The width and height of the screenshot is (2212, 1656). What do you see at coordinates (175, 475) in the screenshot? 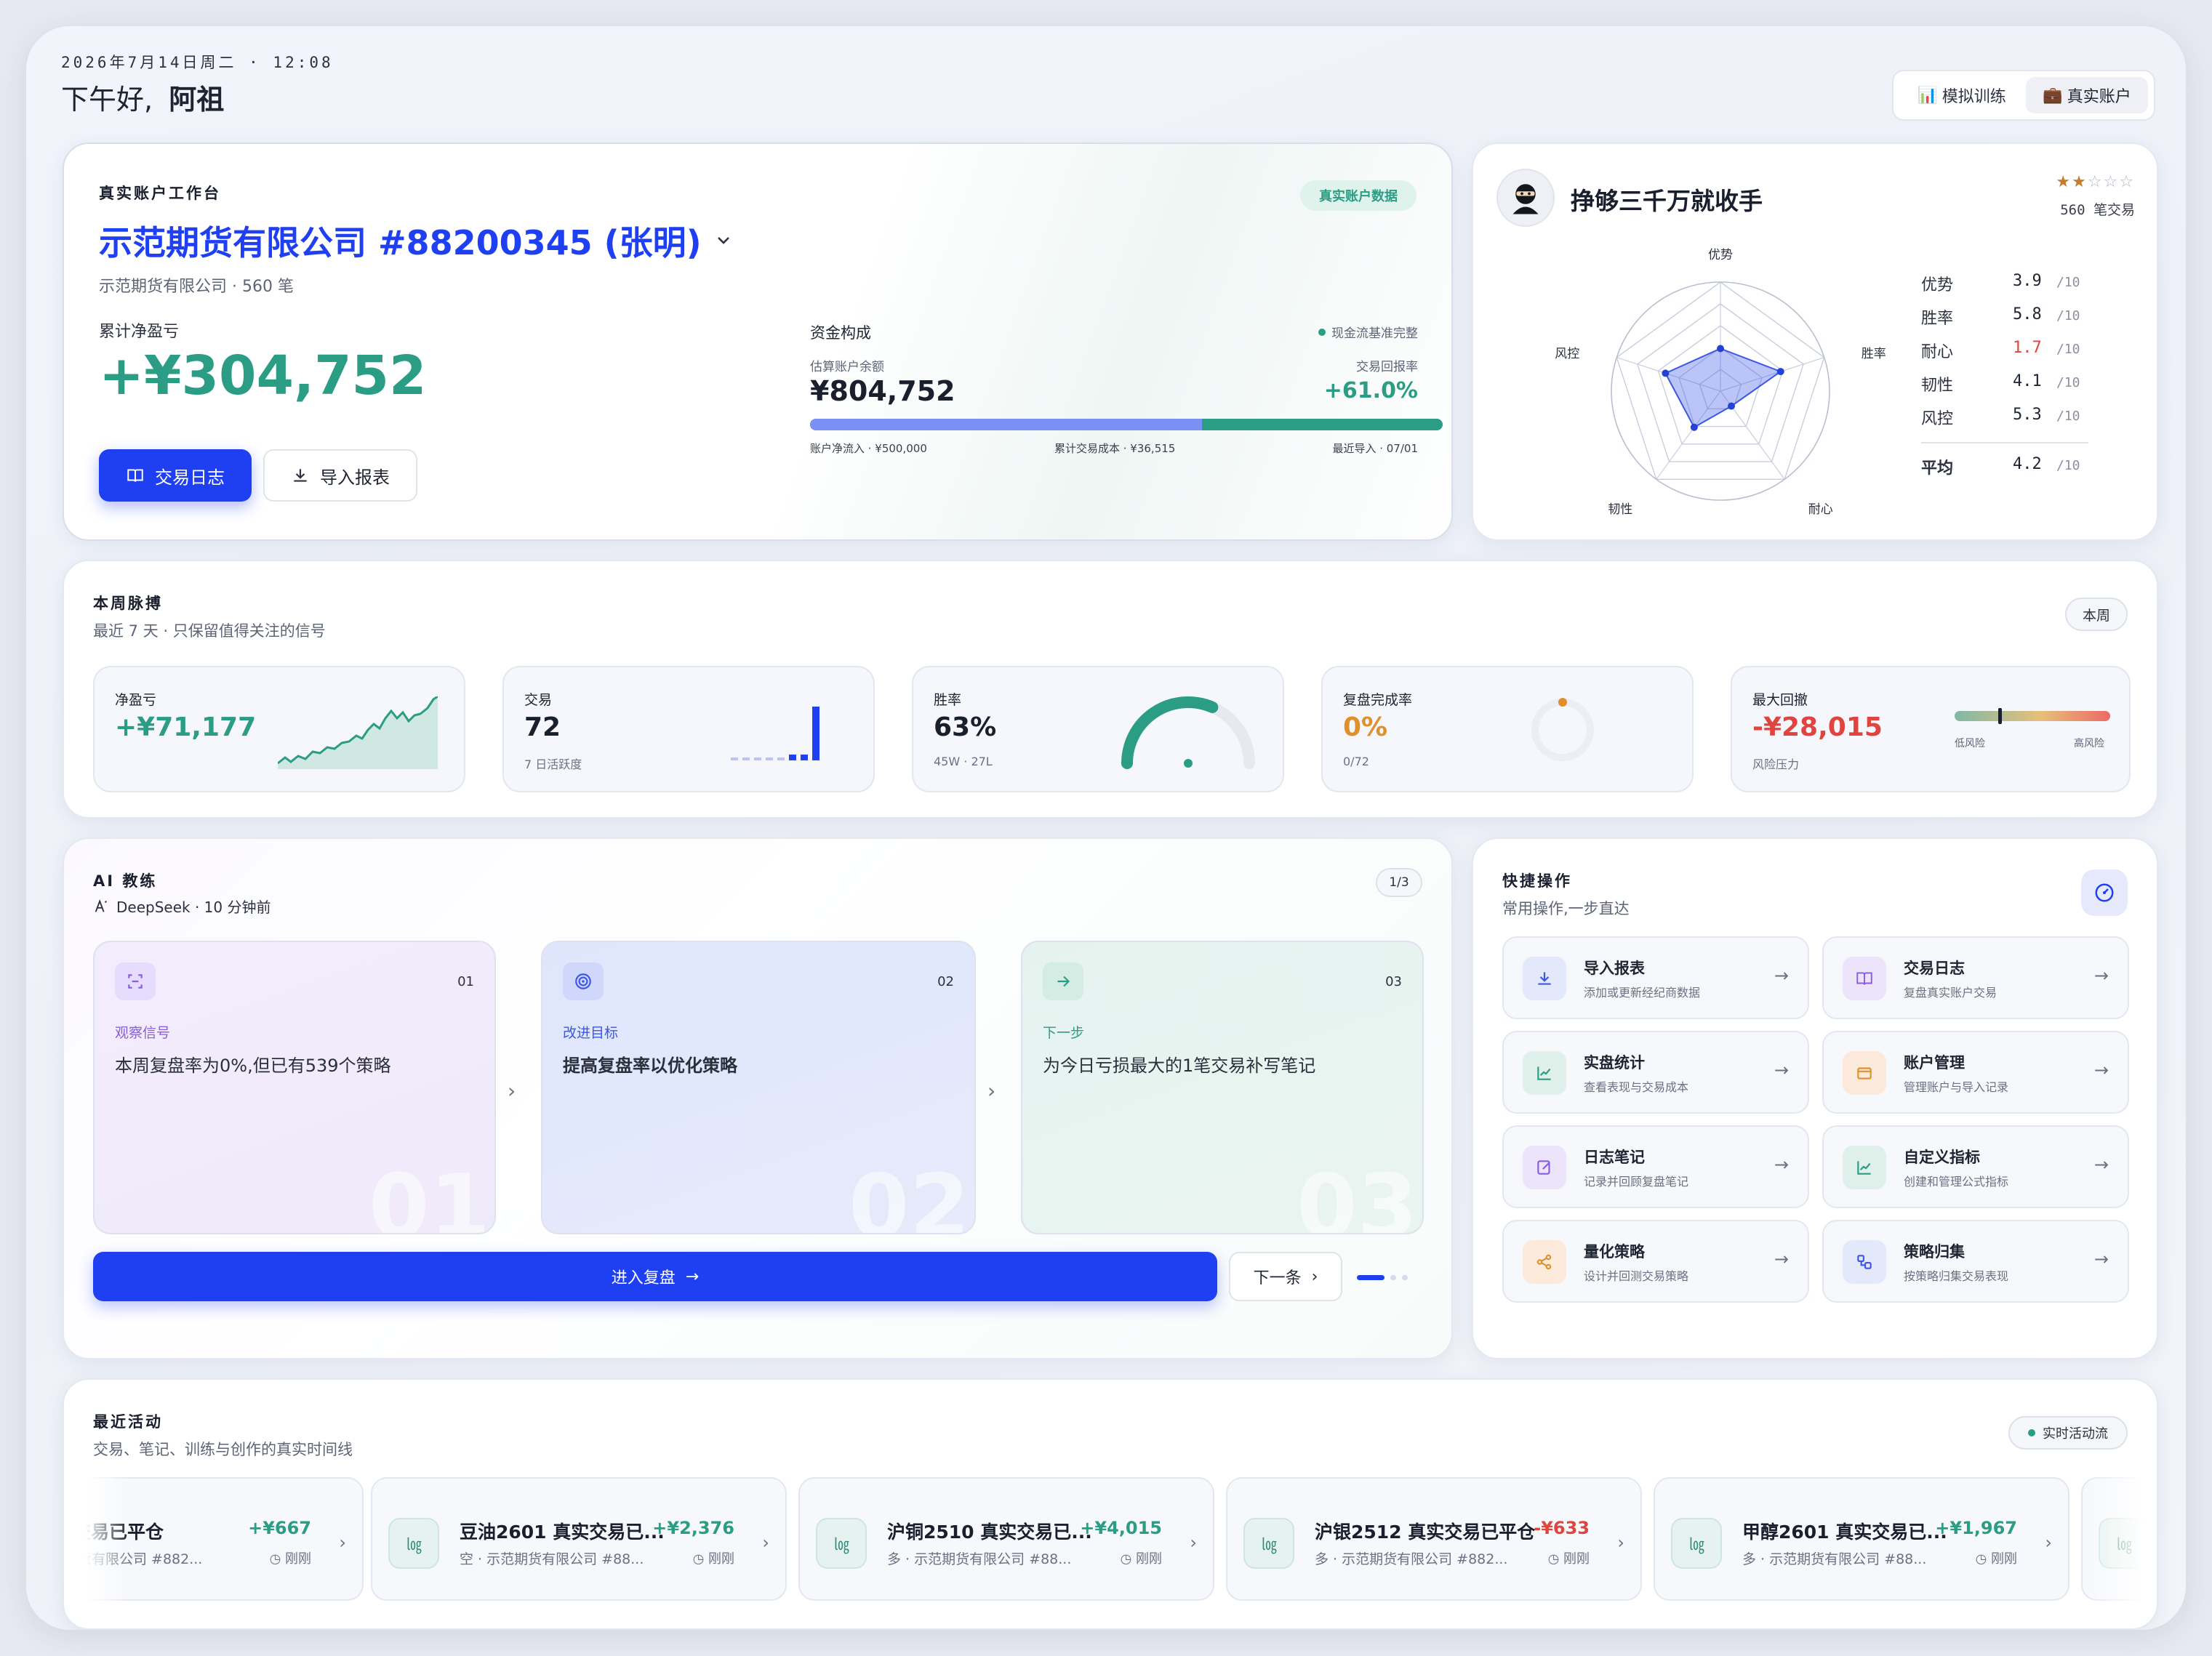
I see `journal-button: 交易日志` at bounding box center [175, 475].